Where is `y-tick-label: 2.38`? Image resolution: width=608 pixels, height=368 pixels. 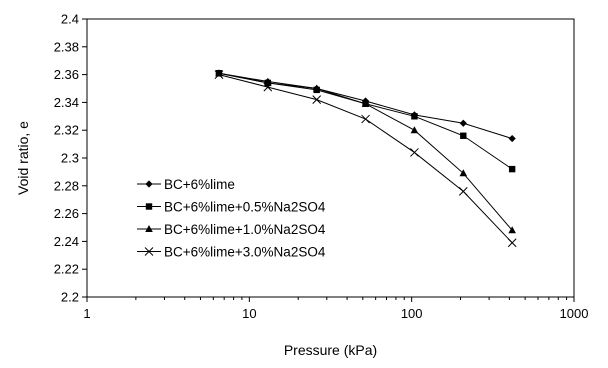
y-tick-label: 2.38 is located at coordinates (66, 46).